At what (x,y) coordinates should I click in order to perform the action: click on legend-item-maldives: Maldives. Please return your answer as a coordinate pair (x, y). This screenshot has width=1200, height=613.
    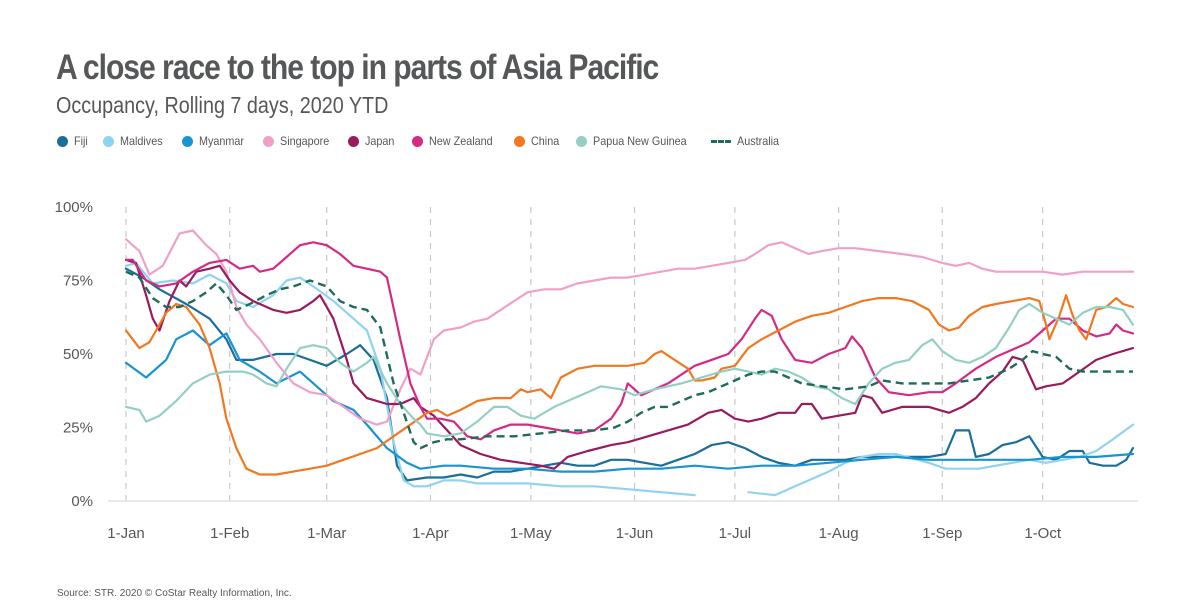
    Looking at the image, I should click on (135, 141).